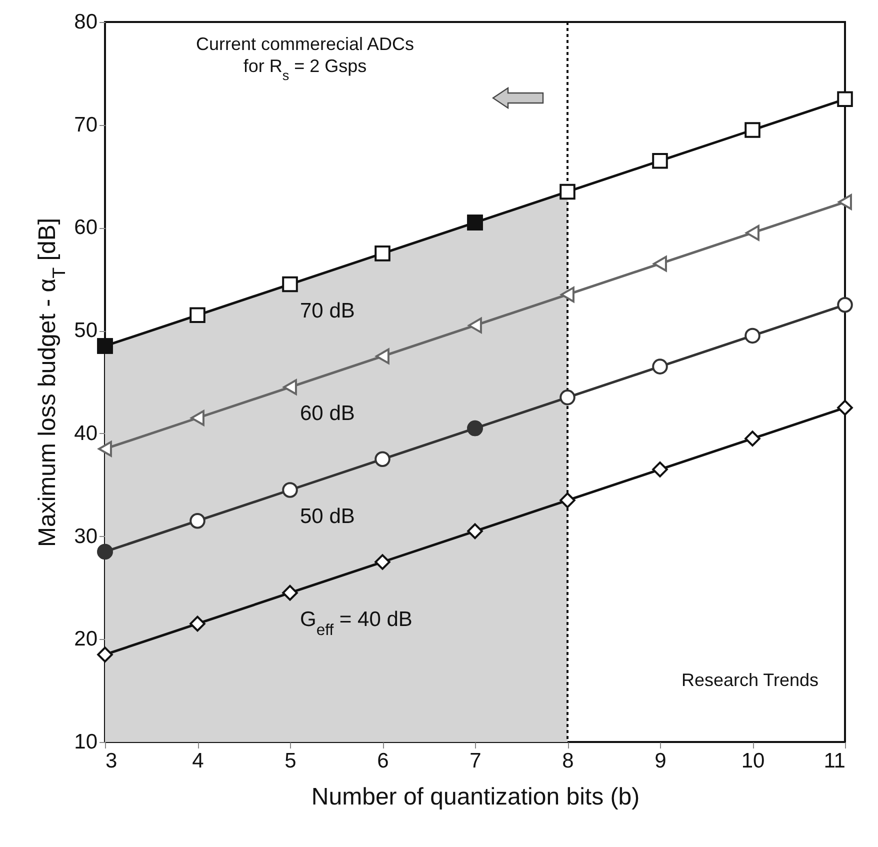 This screenshot has height=847, width=878. What do you see at coordinates (660, 761) in the screenshot?
I see `x-tick-label: 9` at bounding box center [660, 761].